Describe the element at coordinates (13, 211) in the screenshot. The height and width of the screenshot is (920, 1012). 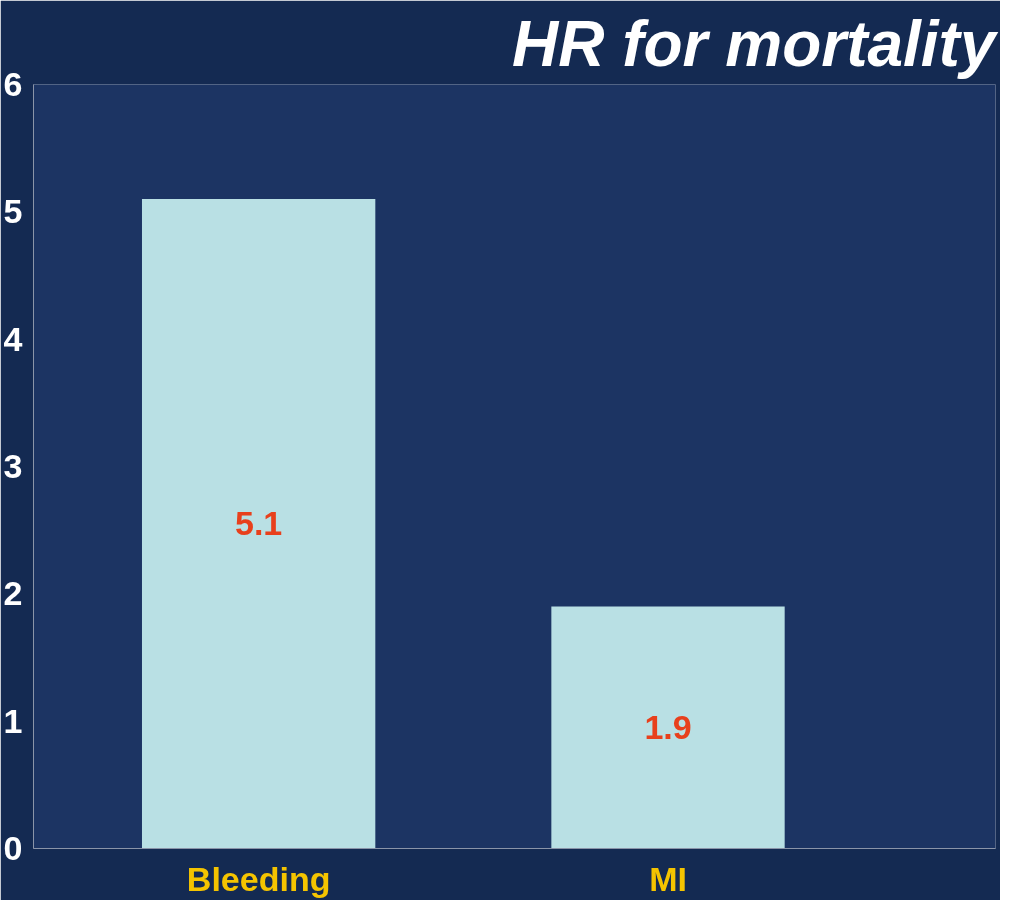
I see `y-tick-label: 5` at that location.